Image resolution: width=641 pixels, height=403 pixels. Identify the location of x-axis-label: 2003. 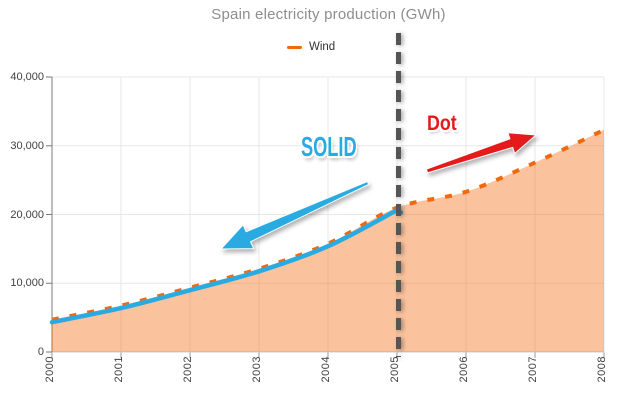
(257, 369).